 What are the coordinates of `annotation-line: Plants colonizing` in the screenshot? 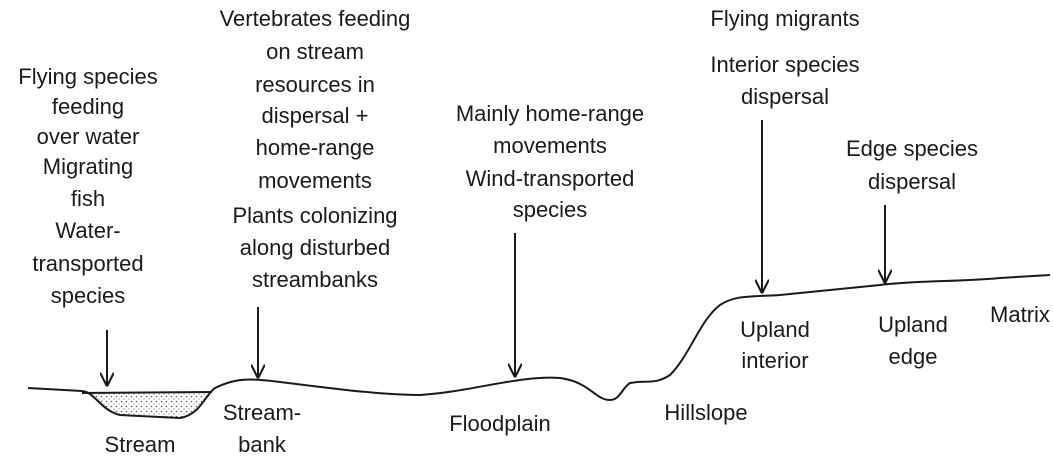 It's located at (314, 215).